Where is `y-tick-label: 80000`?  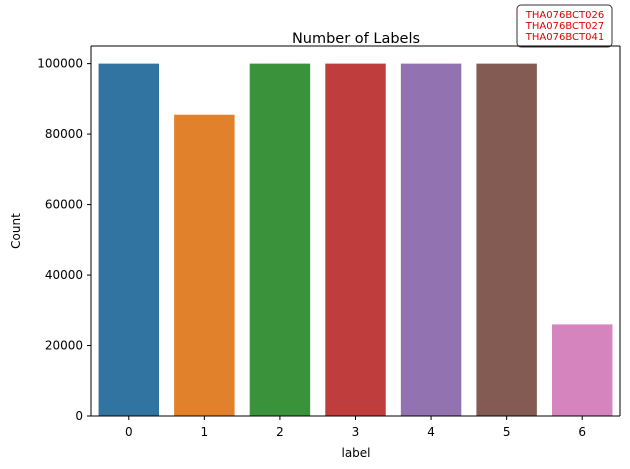 y-tick-label: 80000 is located at coordinates (64, 134).